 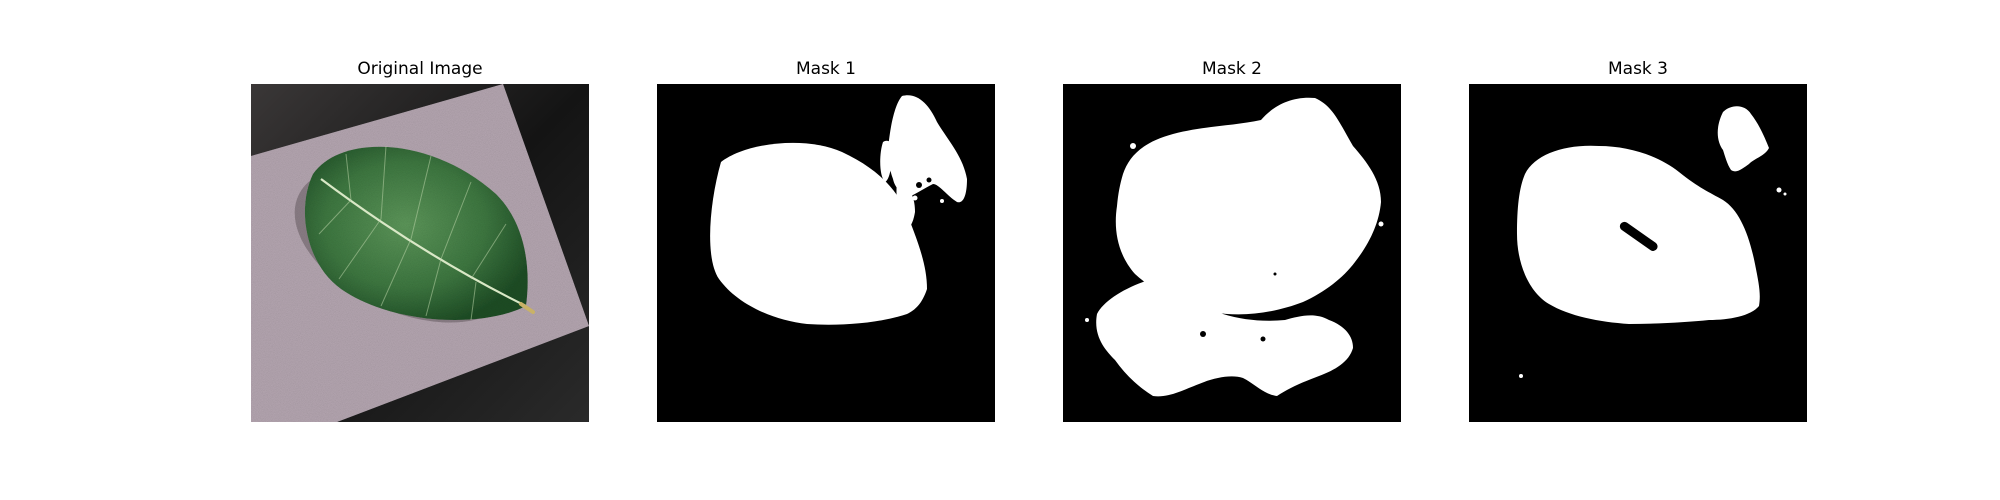 I want to click on panel-mask-2: Mask 2, so click(x=1232, y=239).